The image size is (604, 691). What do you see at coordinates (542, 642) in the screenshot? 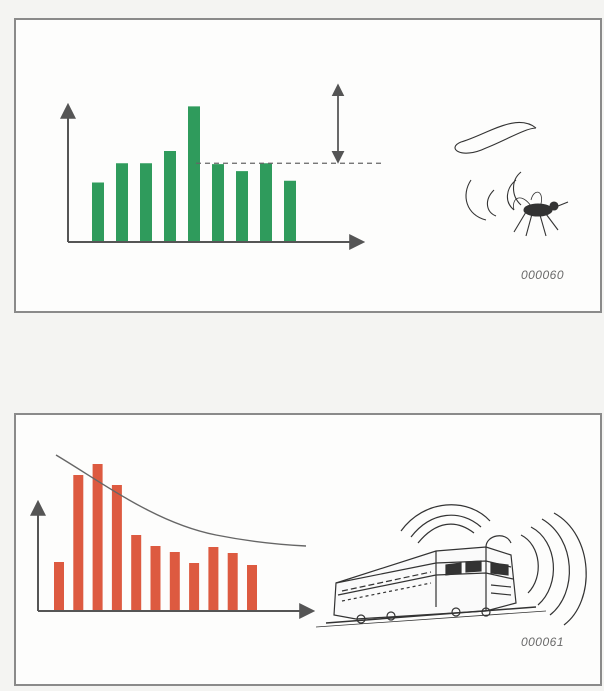
I see `figure-code: 000061` at bounding box center [542, 642].